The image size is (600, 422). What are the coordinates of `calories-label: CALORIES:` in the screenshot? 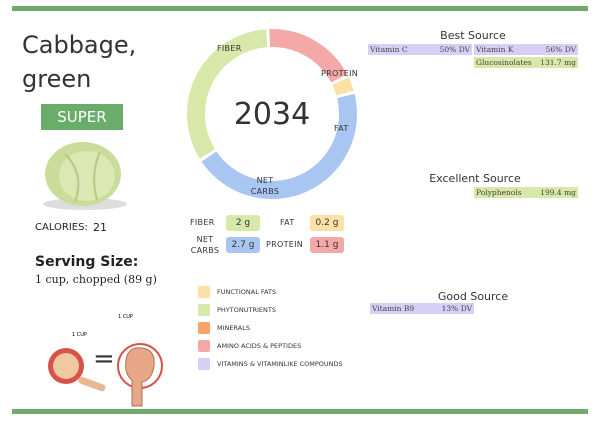 It's located at (61, 227).